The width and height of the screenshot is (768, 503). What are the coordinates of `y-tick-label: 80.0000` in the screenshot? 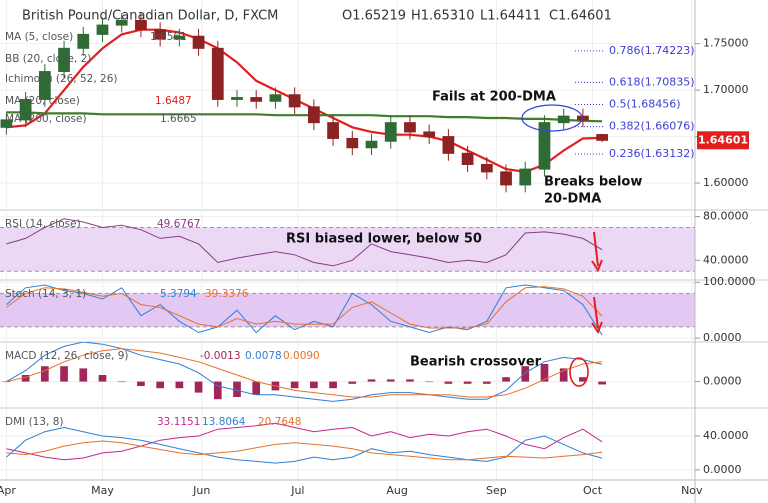 It's located at (726, 216).